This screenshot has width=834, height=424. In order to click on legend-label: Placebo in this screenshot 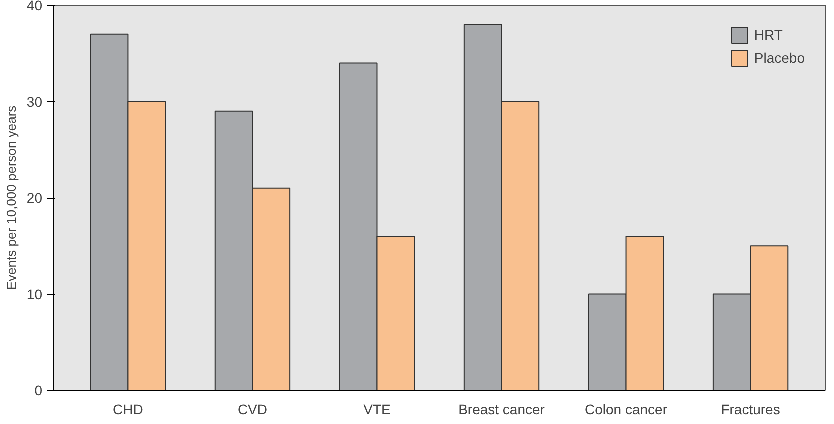, I will do `click(779, 58)`.